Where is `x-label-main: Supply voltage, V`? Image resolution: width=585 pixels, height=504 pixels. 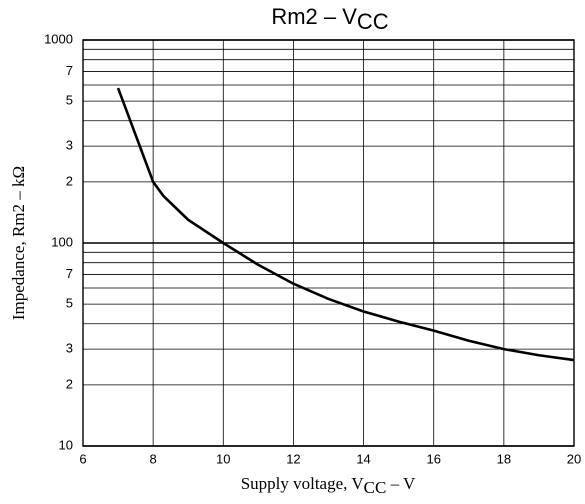 x-label-main: Supply voltage, V is located at coordinates (303, 483).